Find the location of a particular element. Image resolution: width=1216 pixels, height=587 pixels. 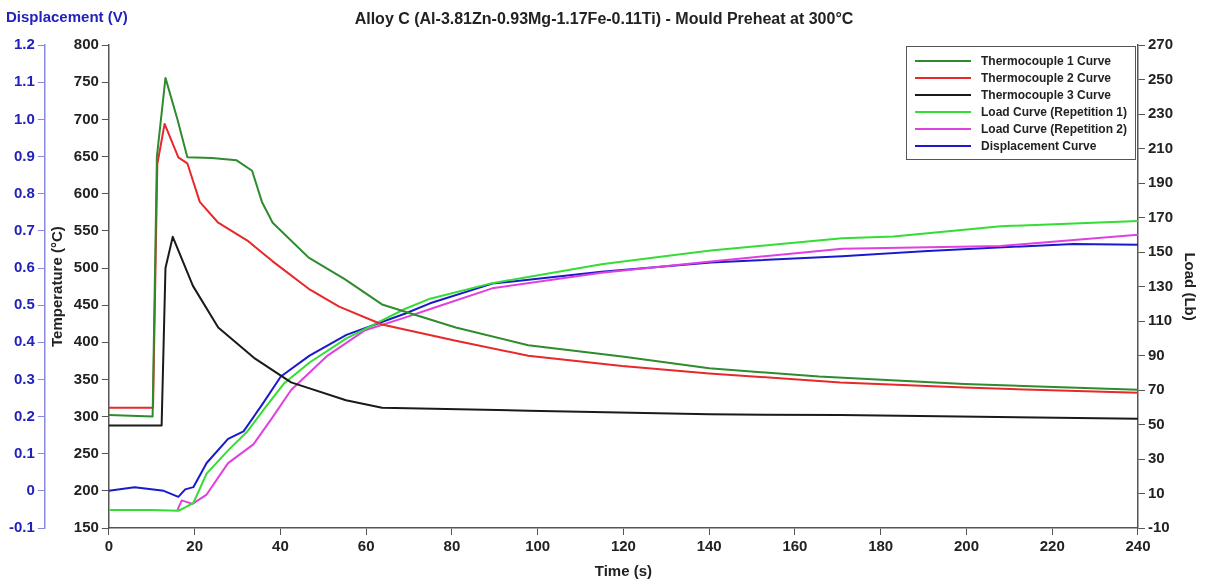

x-tick-label: 160 is located at coordinates (795, 546).